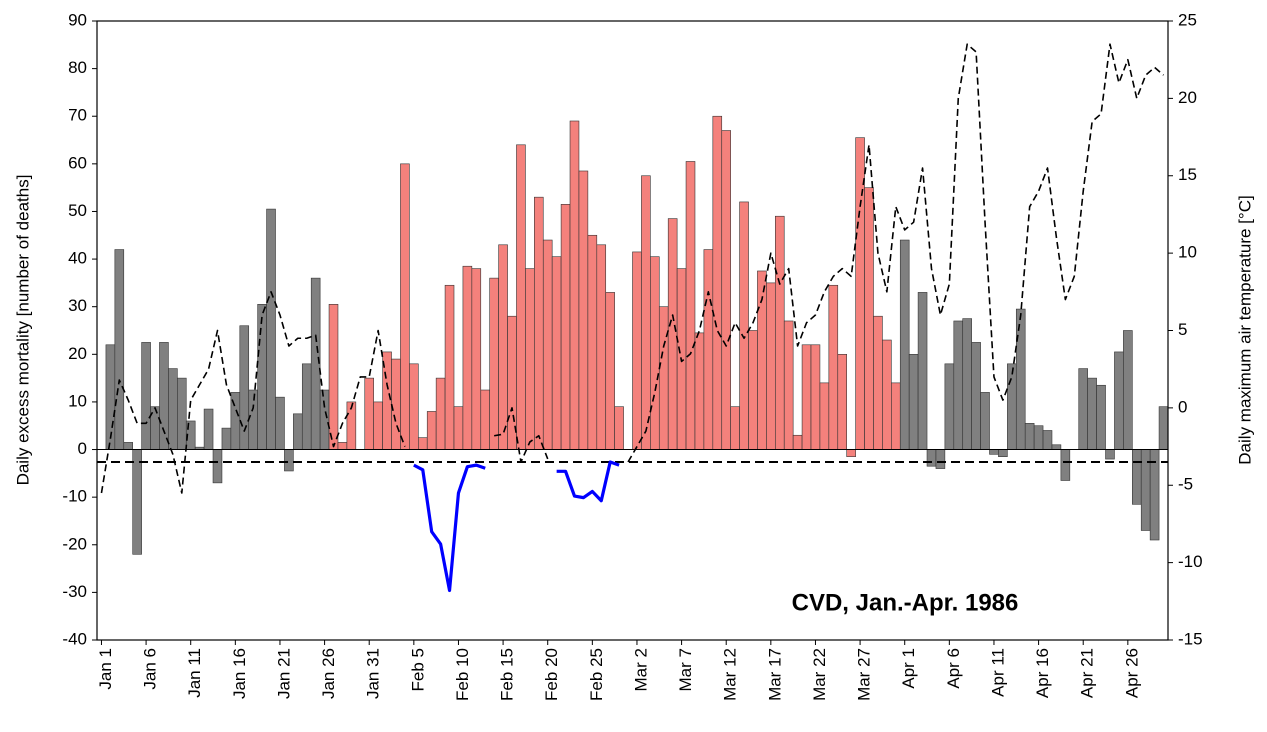 This screenshot has width=1267, height=732. What do you see at coordinates (77, 353) in the screenshot?
I see `y-tick-label: 20` at bounding box center [77, 353].